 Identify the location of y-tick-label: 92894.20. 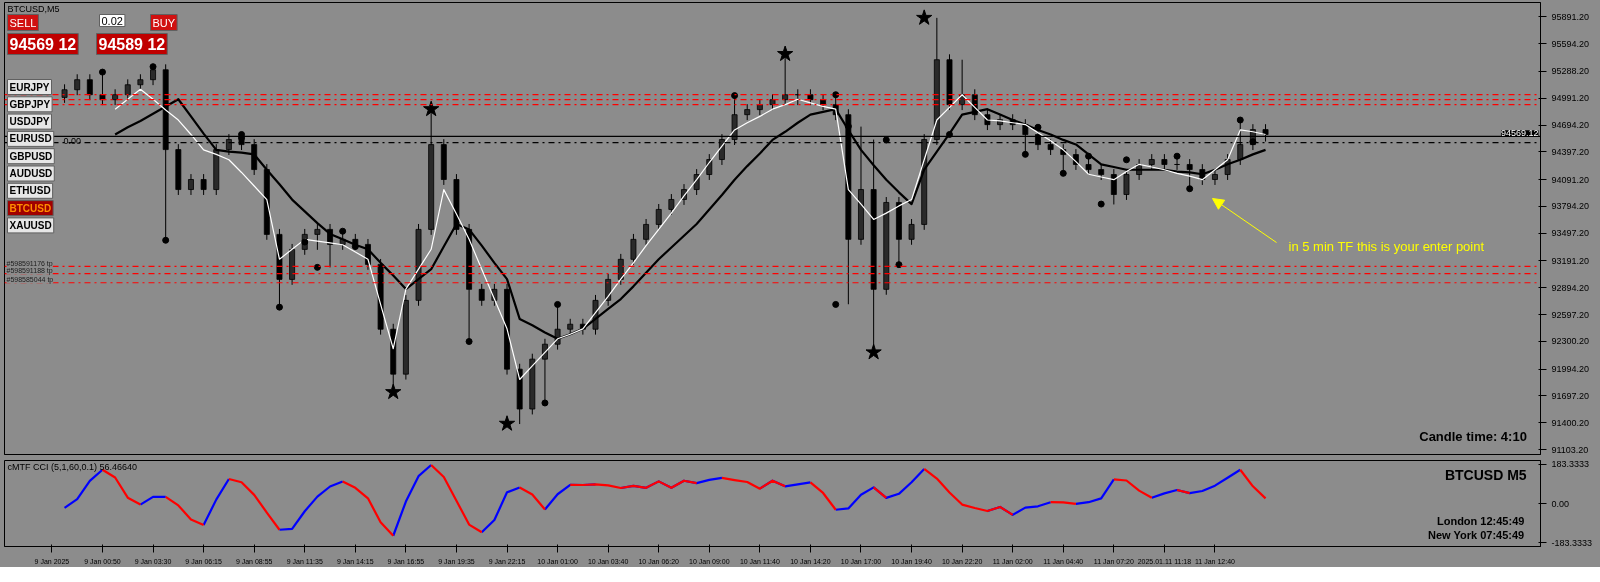
(1570, 287).